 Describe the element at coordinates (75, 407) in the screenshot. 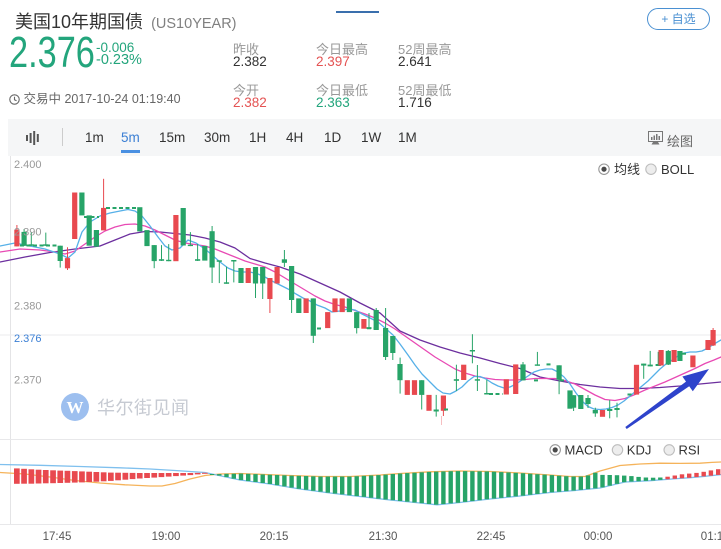

I see `svg-text: W` at that location.